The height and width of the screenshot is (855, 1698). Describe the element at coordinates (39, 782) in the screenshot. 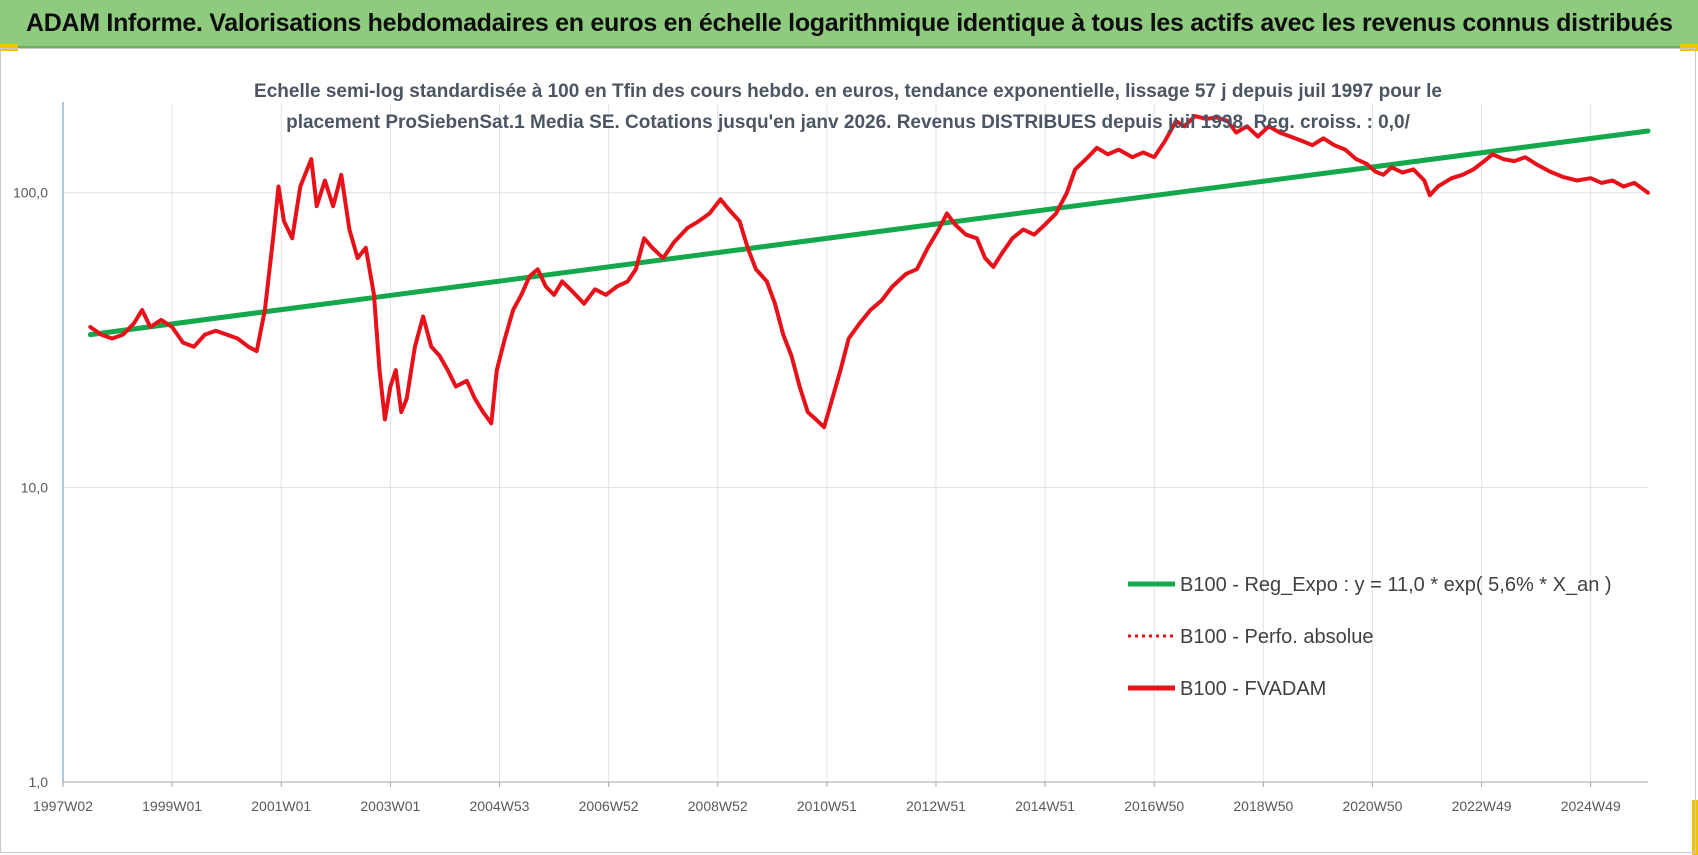

I see `y-tick-label: 1,0` at that location.